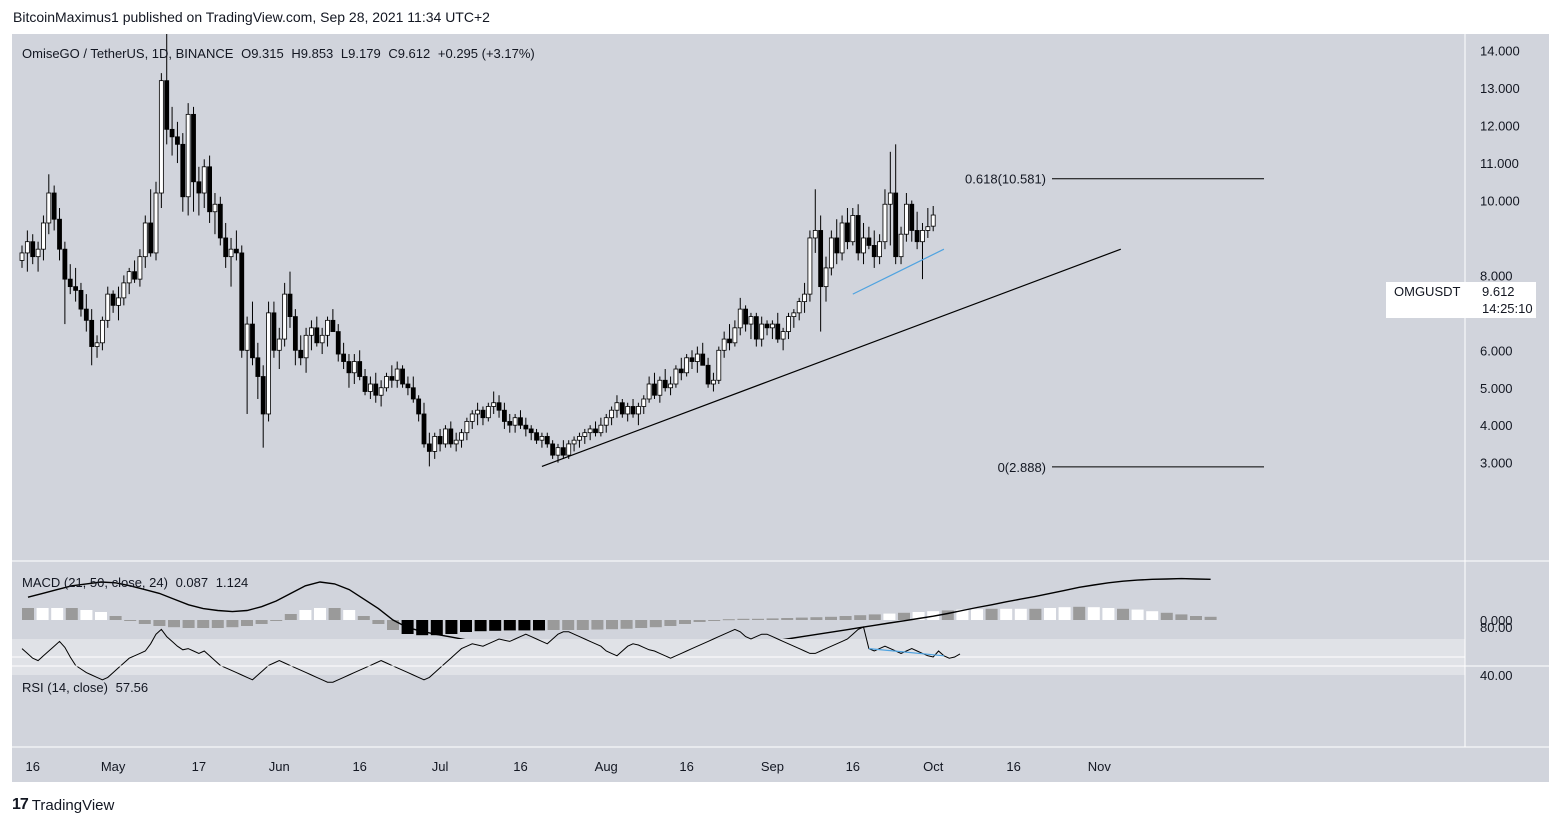 This screenshot has height=827, width=1562. What do you see at coordinates (65, 687) in the screenshot?
I see `rsi-title: RSI (14, close)` at bounding box center [65, 687].